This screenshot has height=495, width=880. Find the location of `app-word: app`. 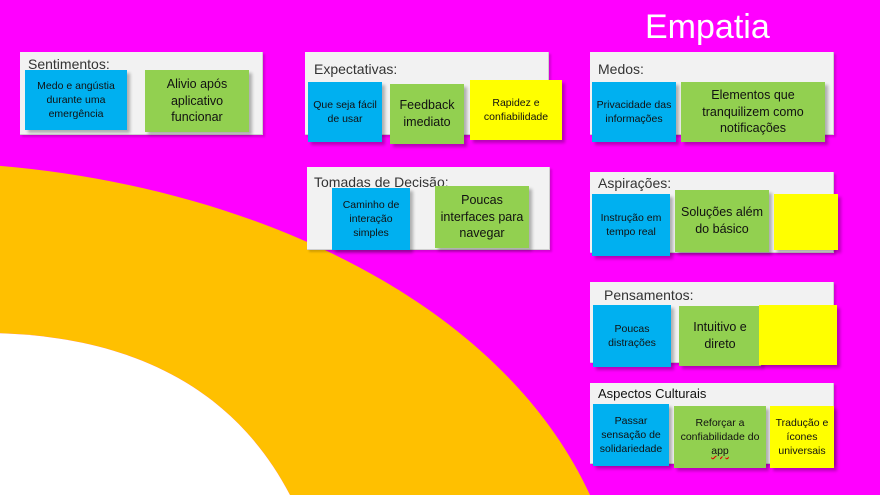

app-word: app is located at coordinates (720, 451).